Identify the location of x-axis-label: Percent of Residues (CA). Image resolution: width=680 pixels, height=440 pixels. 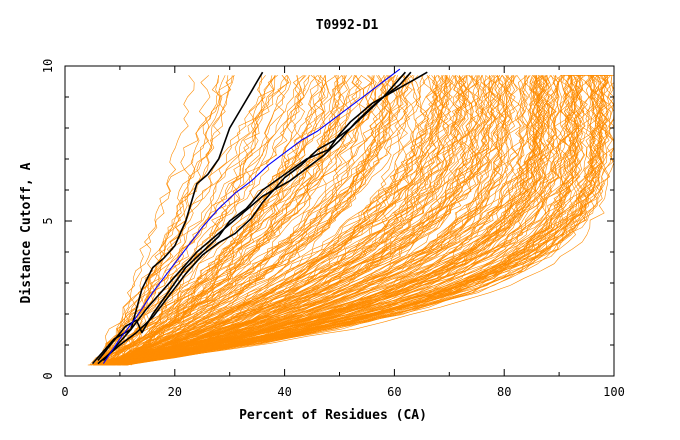
(333, 415).